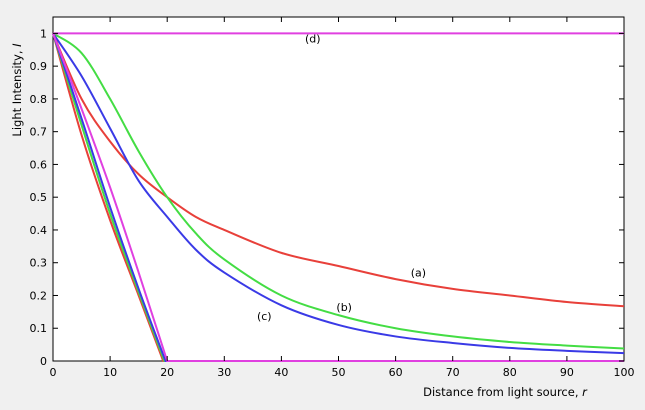 Image resolution: width=645 pixels, height=410 pixels. What do you see at coordinates (167, 372) in the screenshot?
I see `x-tick-label: 20` at bounding box center [167, 372].